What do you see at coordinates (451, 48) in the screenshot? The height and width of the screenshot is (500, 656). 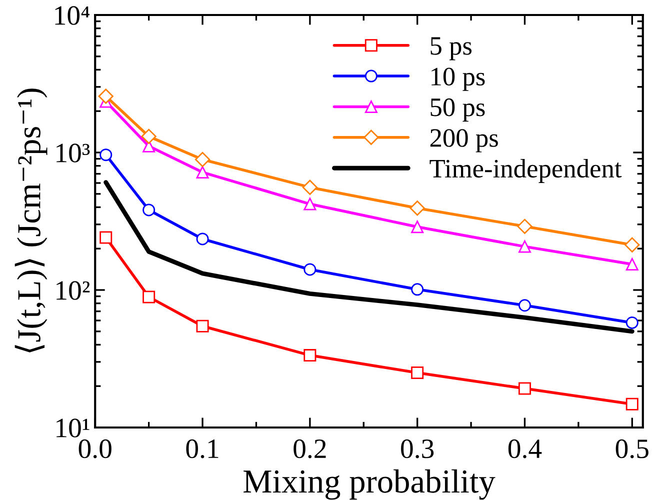 I see `legend-label: 5 ps` at bounding box center [451, 48].